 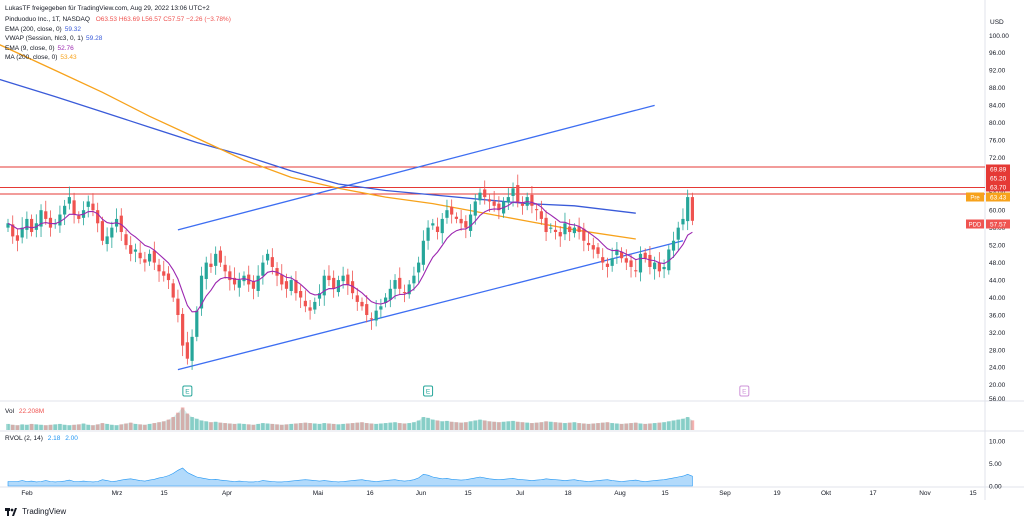 What do you see at coordinates (997, 280) in the screenshot?
I see `price-tick-label: 44.00` at bounding box center [997, 280].